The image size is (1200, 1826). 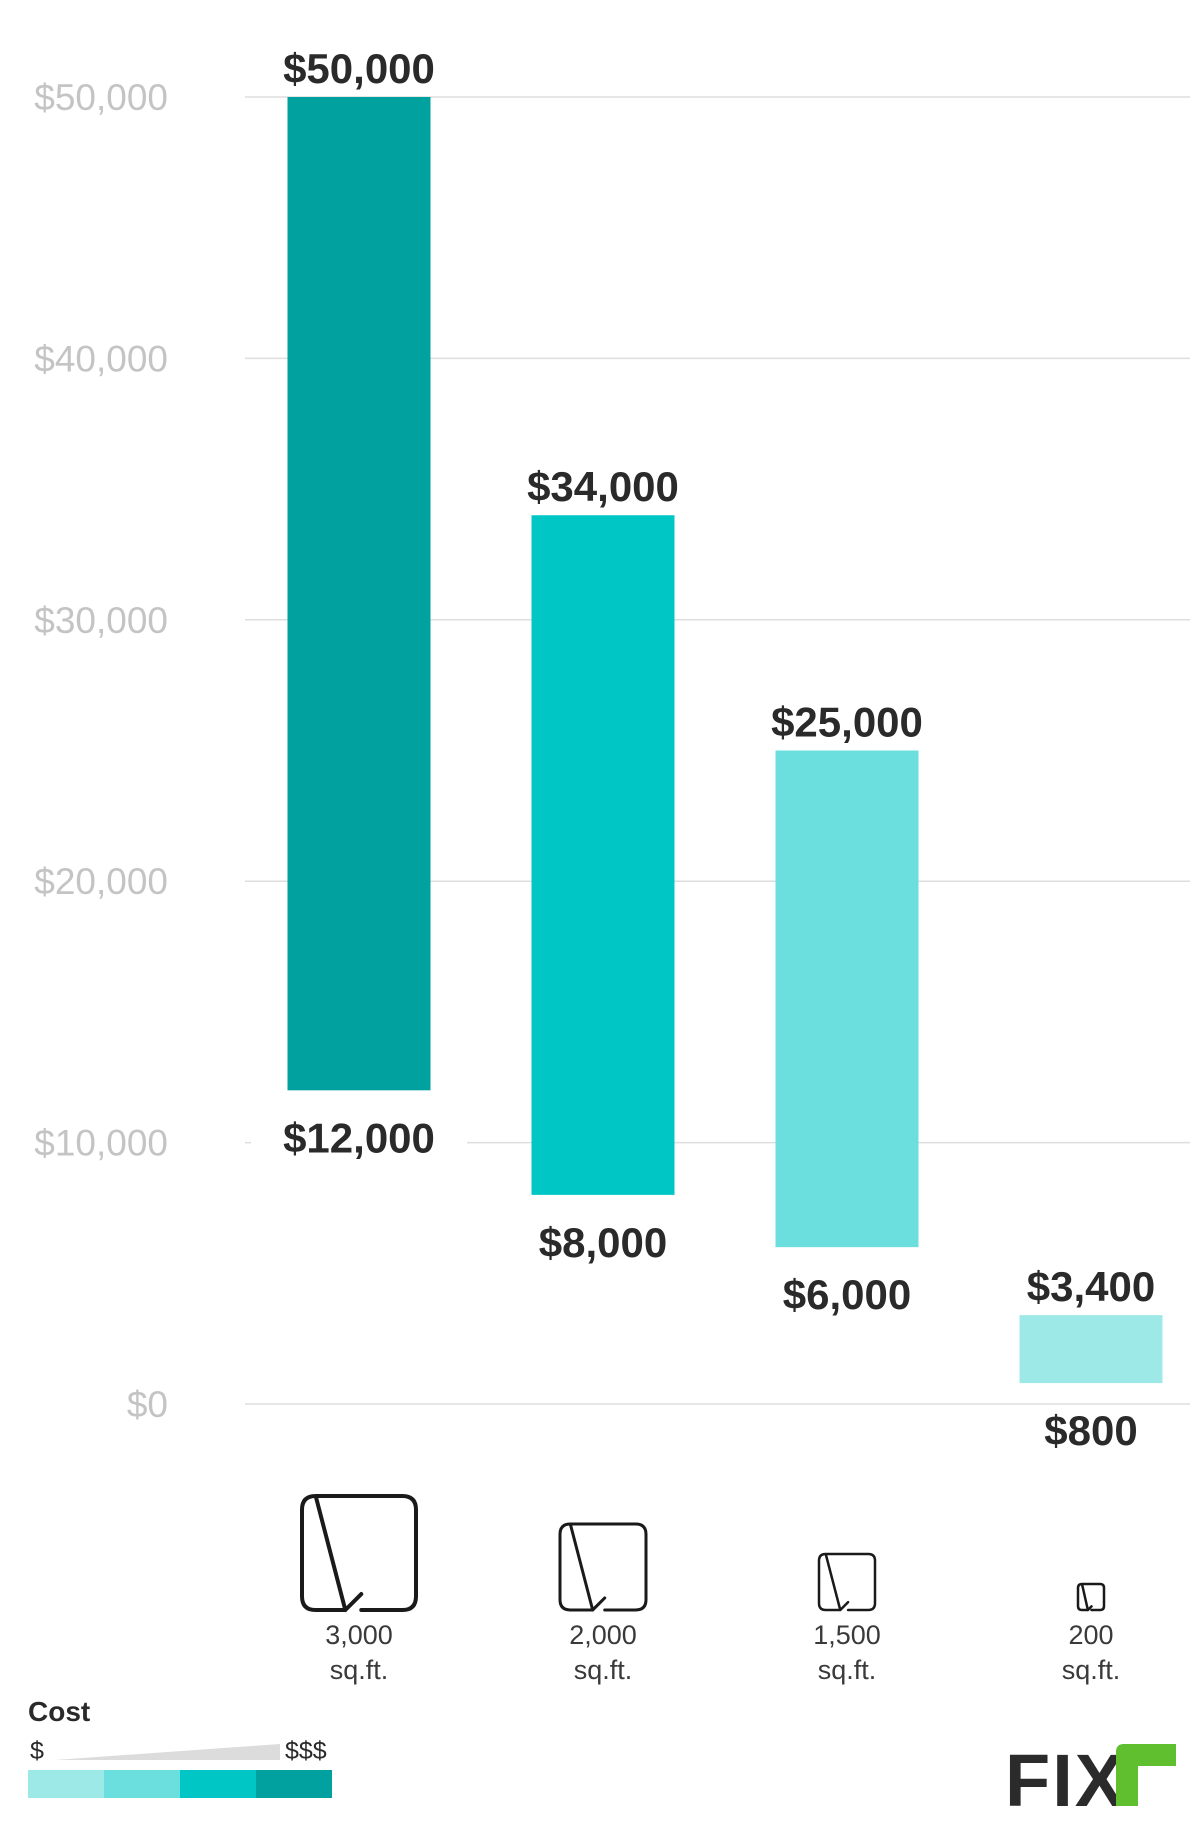 I want to click on high-value-label: $34,000, so click(x=603, y=486).